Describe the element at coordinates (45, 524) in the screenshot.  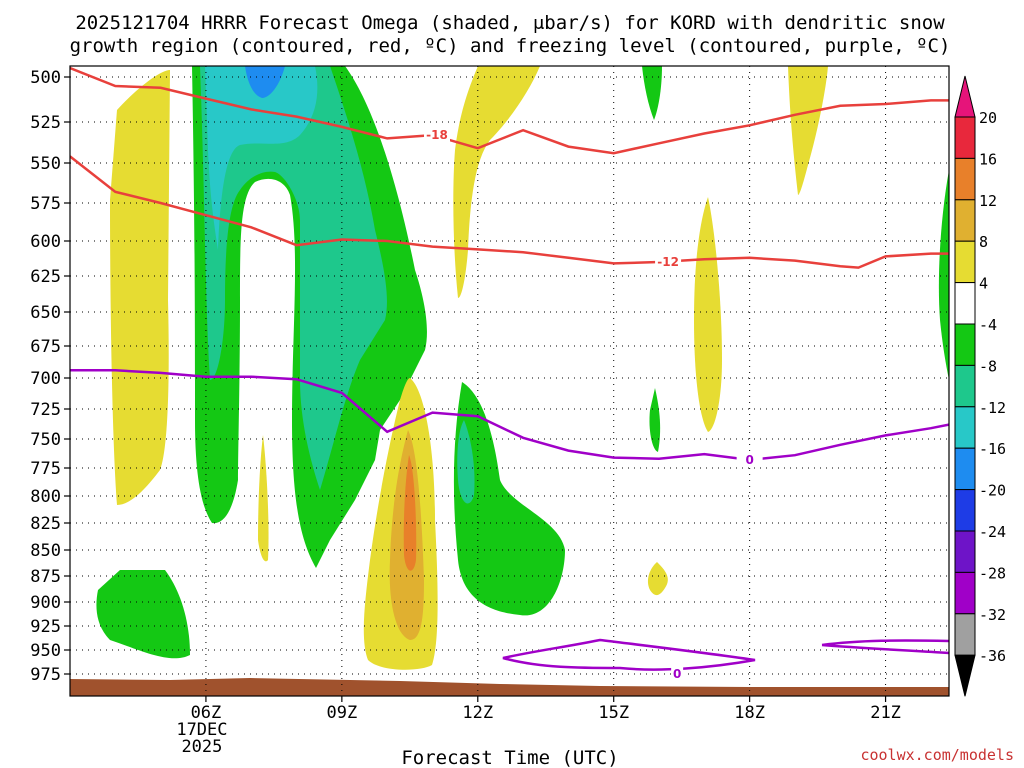
I see `y-tick-label: 825` at that location.